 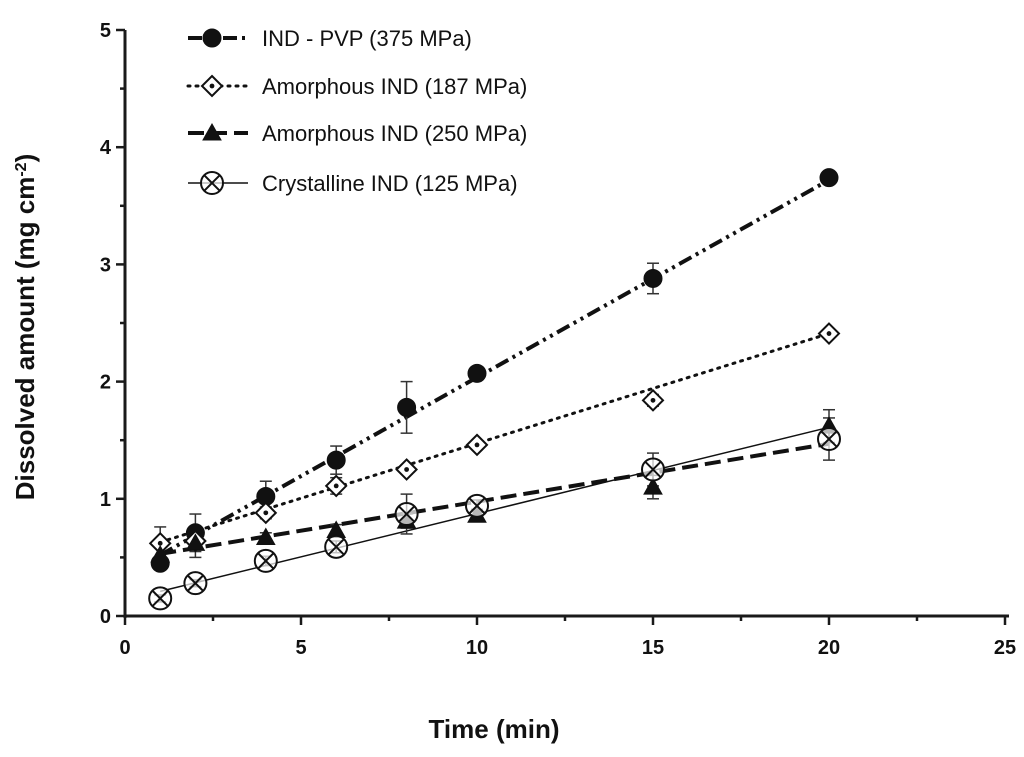 What do you see at coordinates (105, 383) in the screenshot?
I see `y-tick-label: 2` at bounding box center [105, 383].